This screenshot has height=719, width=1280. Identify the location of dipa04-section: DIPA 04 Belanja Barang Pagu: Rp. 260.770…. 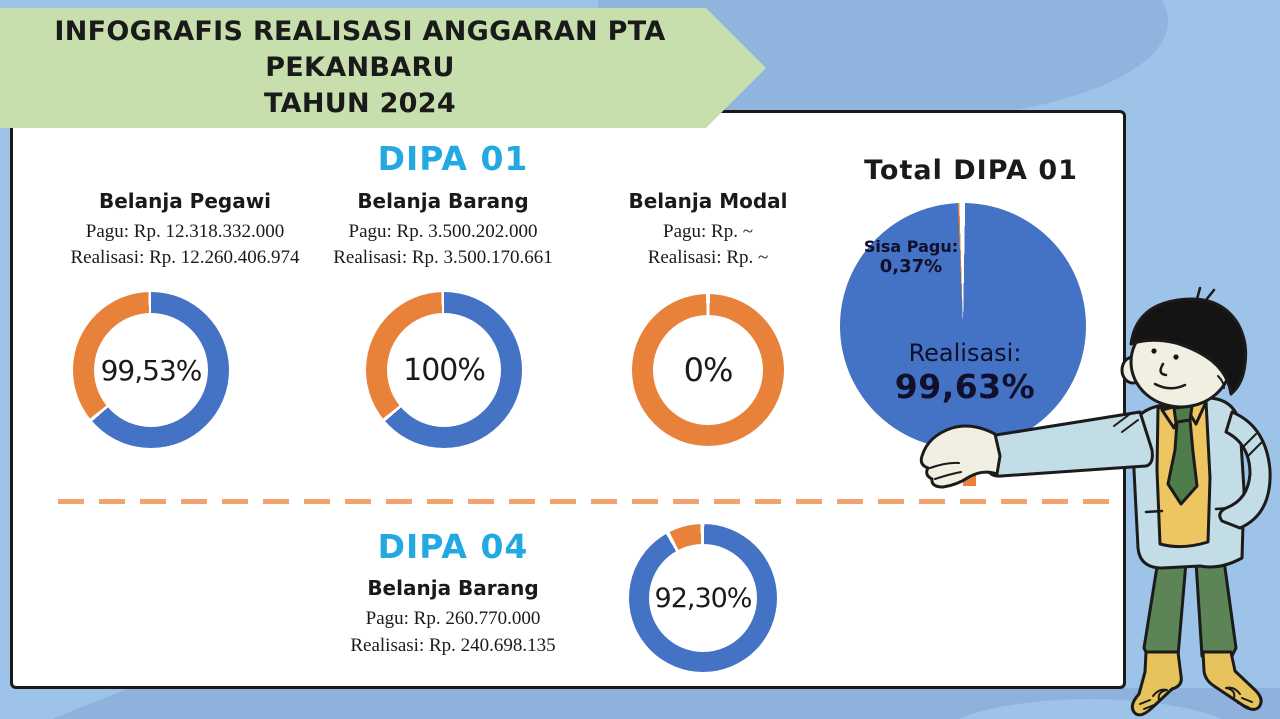
(453, 593).